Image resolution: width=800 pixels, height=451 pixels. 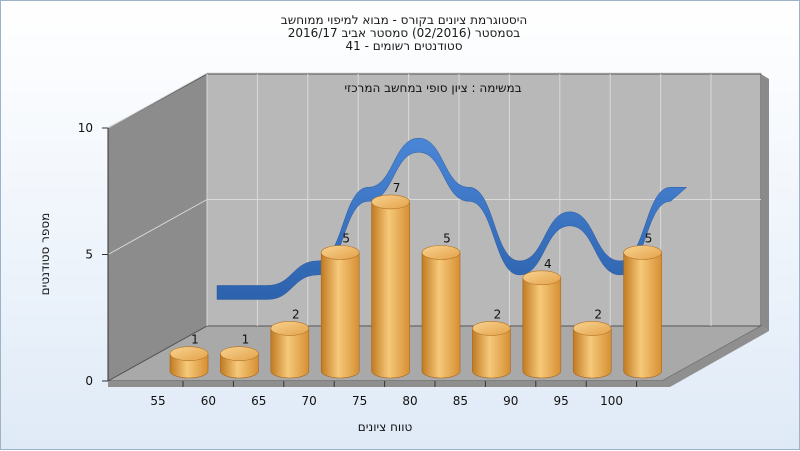 What do you see at coordinates (89, 381) in the screenshot?
I see `y-tick-label: 0` at bounding box center [89, 381].